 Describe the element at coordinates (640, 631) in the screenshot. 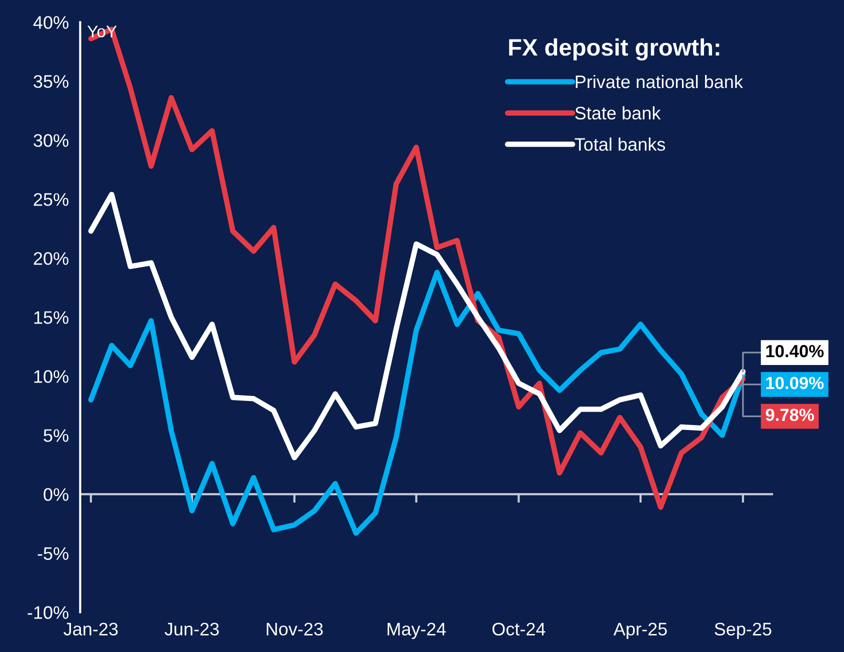

I see `x-tick-label: Apr-25` at that location.